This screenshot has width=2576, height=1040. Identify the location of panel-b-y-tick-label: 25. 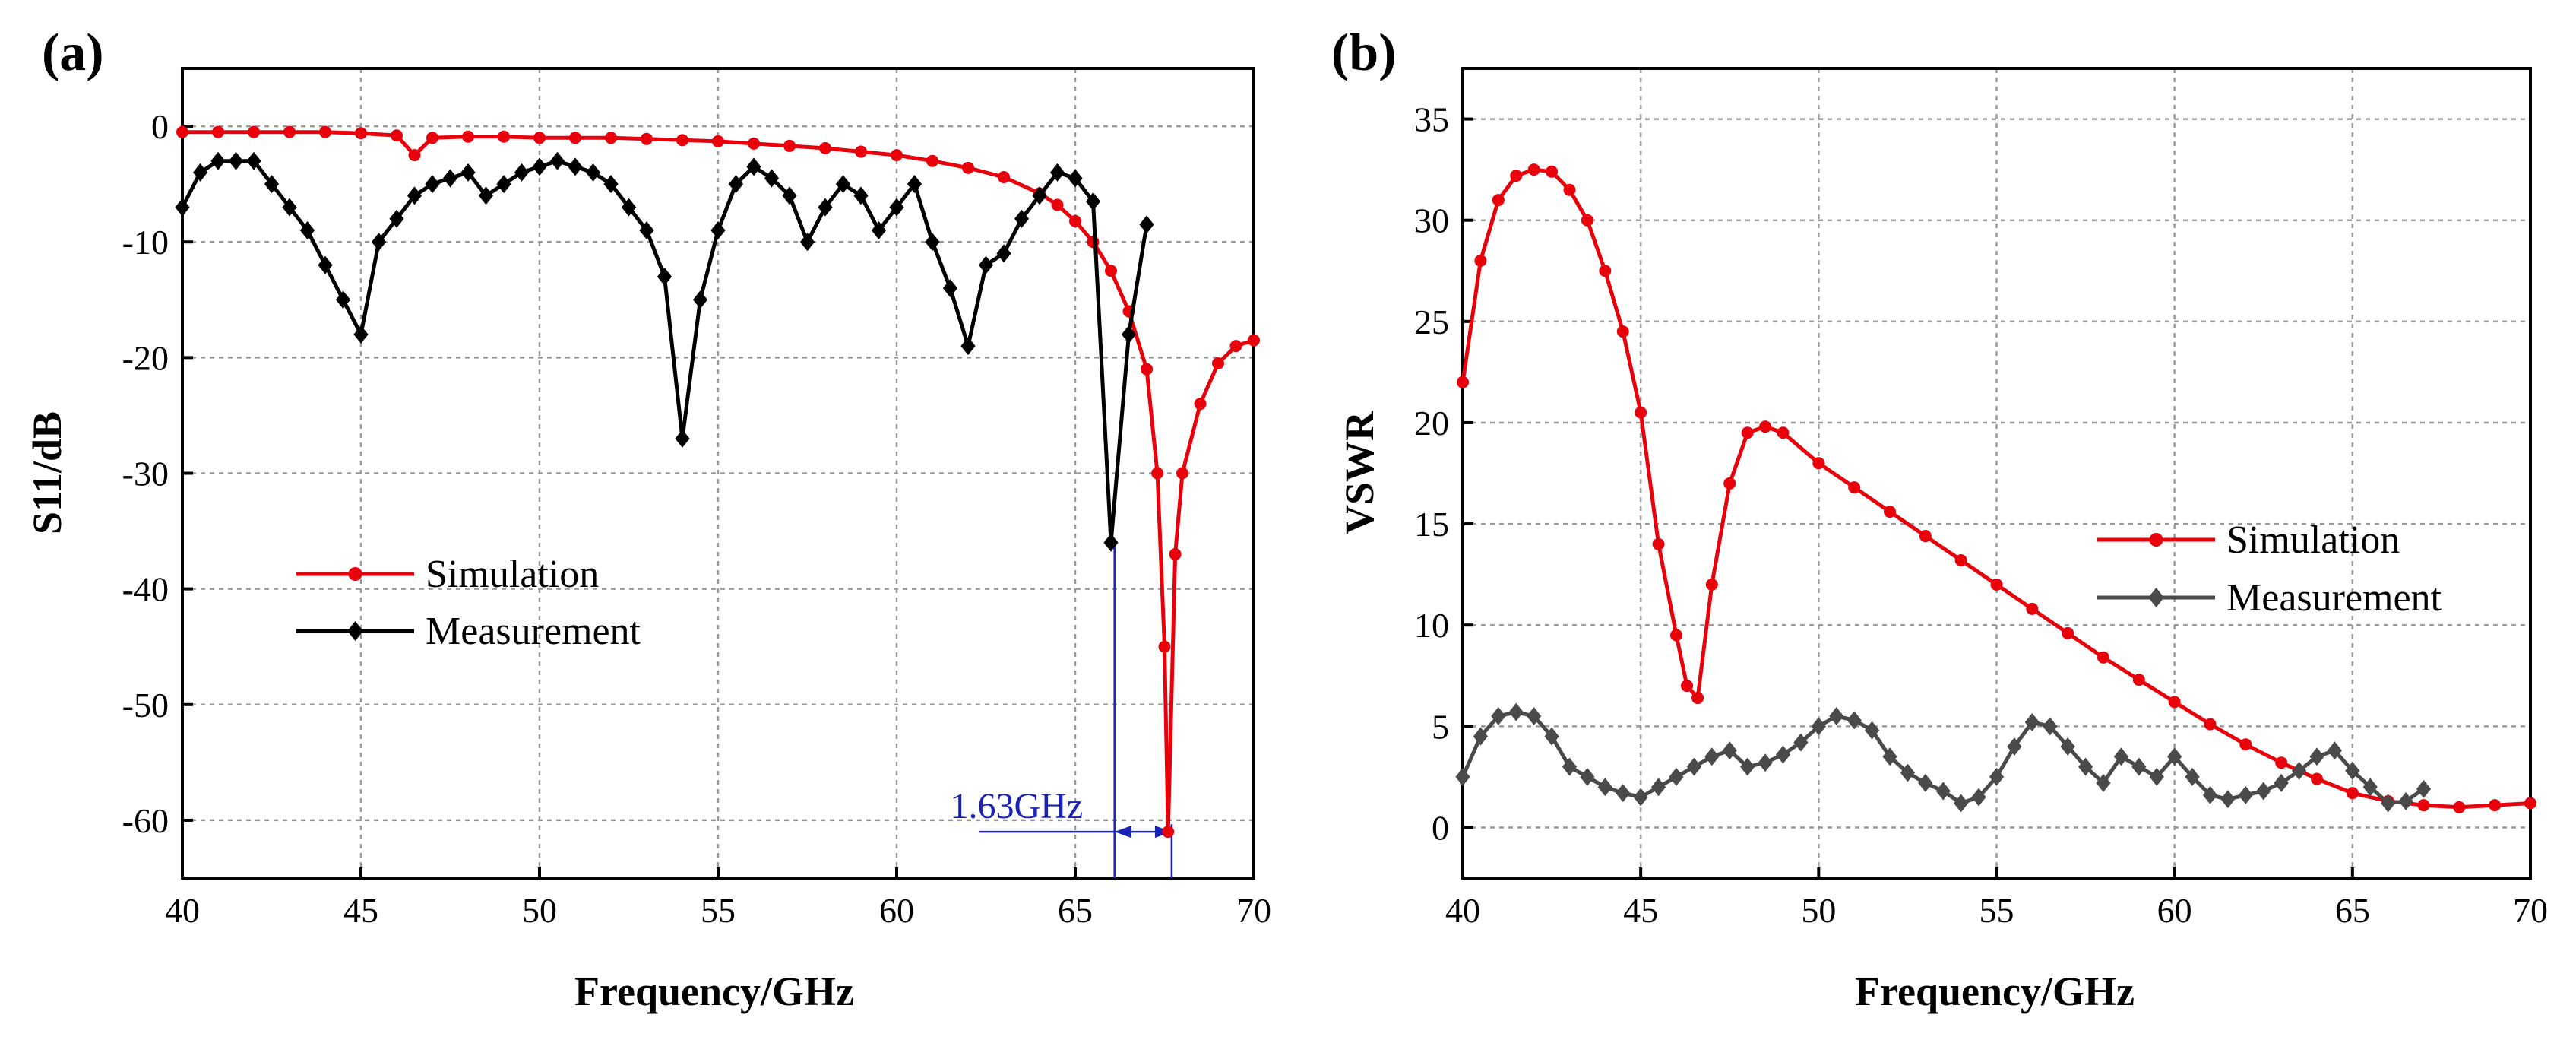
(1431, 322).